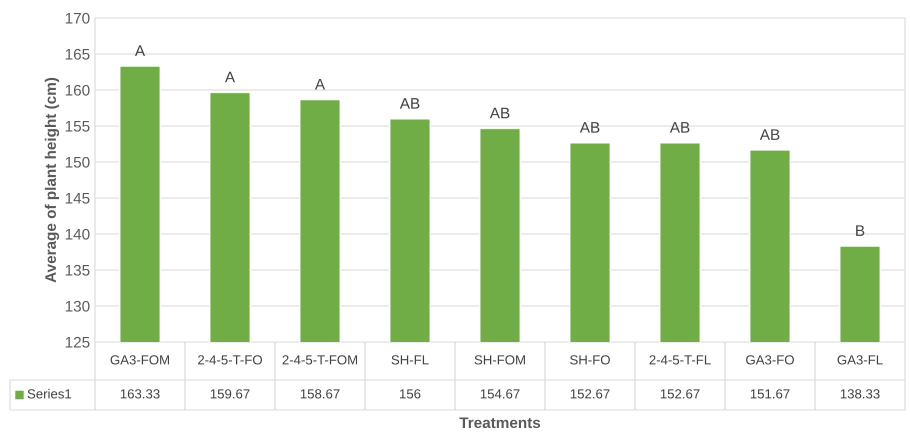 The image size is (910, 436). I want to click on data-label: 156, so click(410, 394).